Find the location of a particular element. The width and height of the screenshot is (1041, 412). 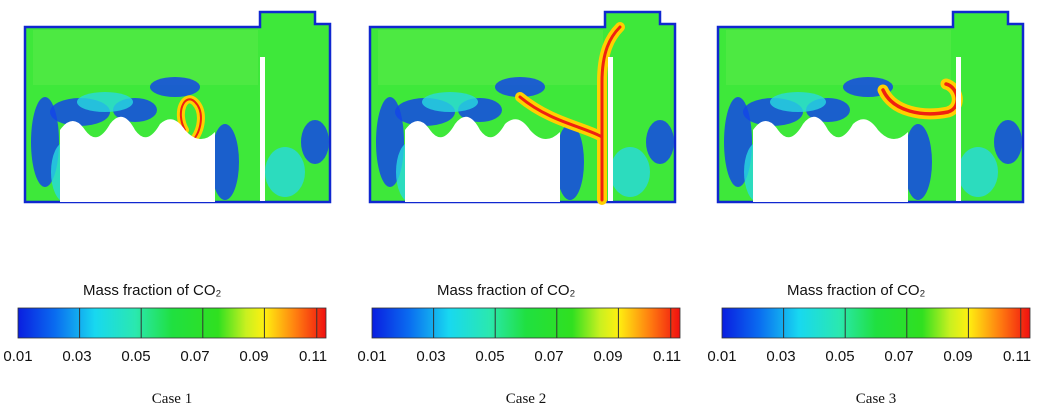

caption: Case 1 is located at coordinates (172, 399).